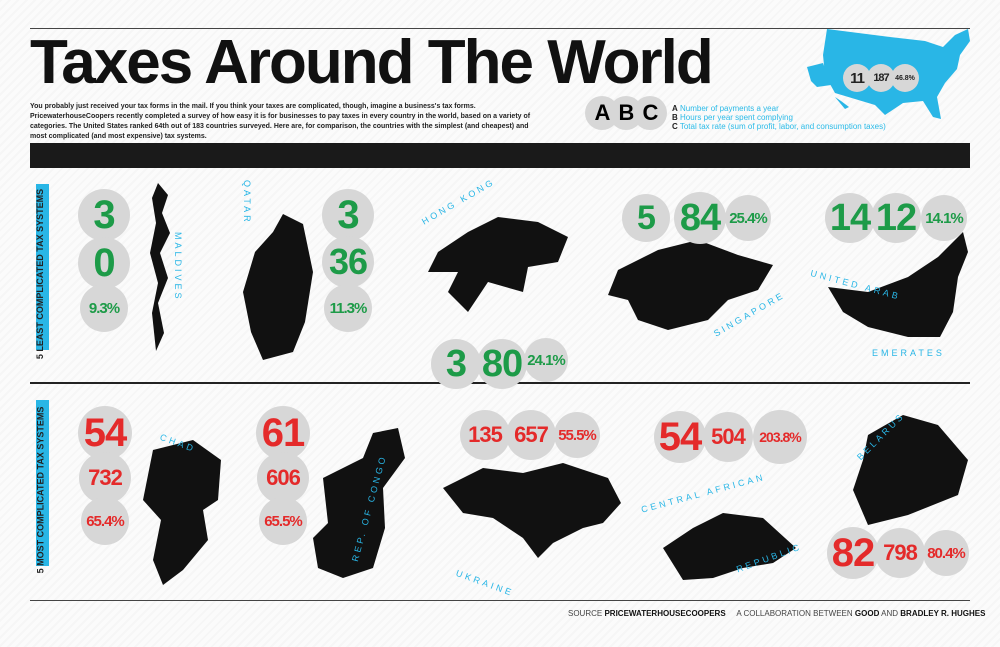  I want to click on chad-rate: 65.4%, so click(105, 521).